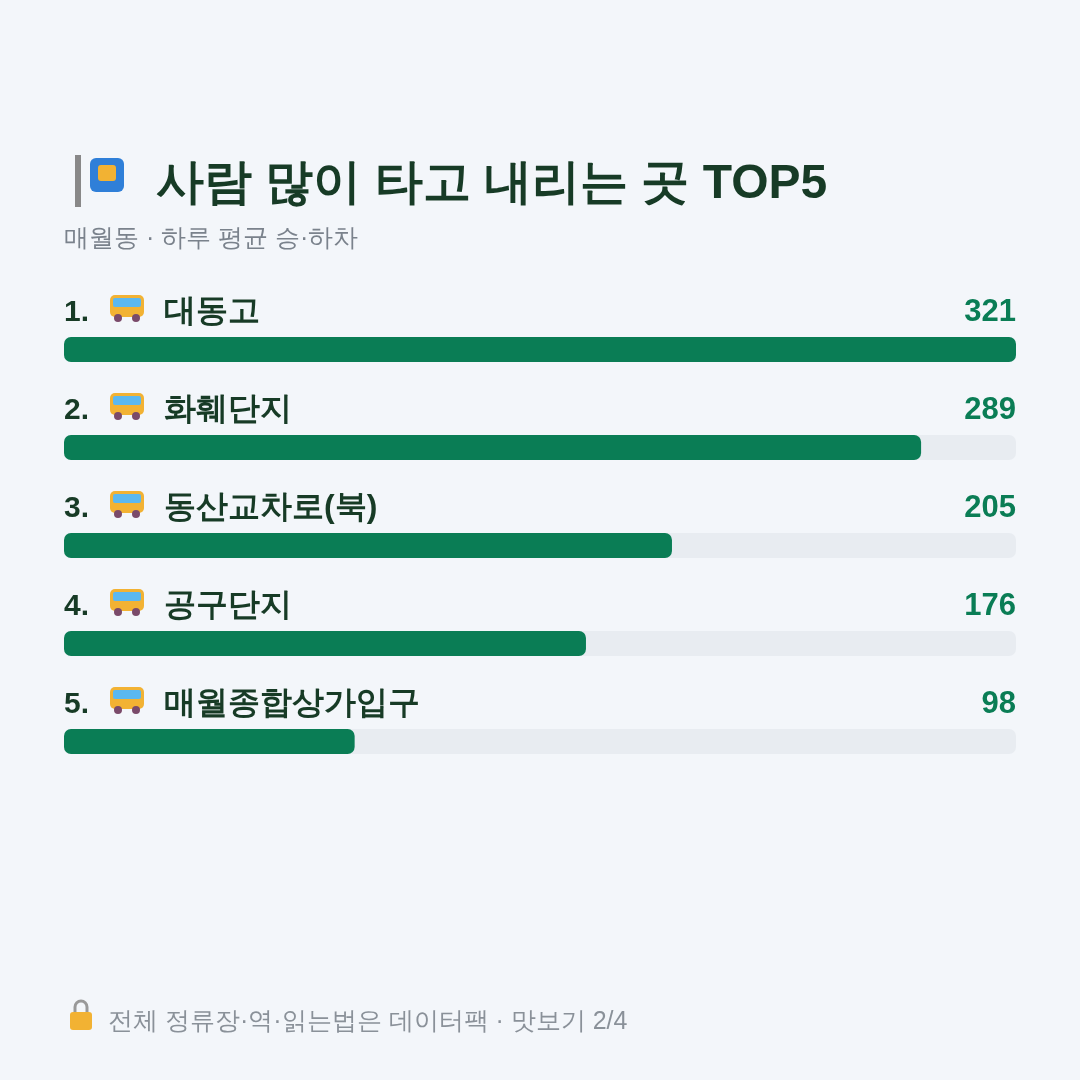  I want to click on data-label: 289, so click(990, 408).